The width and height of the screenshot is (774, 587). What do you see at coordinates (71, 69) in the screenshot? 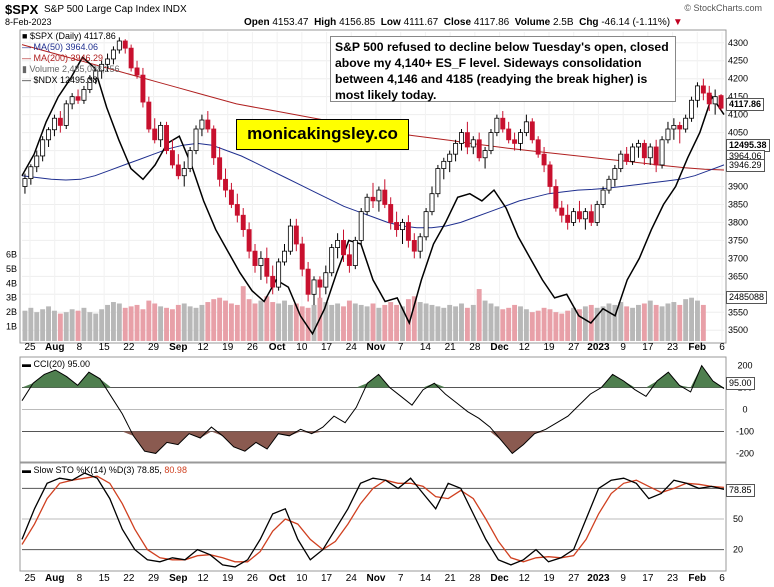
I see `legend-volume: ▮ Volume 2,485,088,256` at bounding box center [71, 69].